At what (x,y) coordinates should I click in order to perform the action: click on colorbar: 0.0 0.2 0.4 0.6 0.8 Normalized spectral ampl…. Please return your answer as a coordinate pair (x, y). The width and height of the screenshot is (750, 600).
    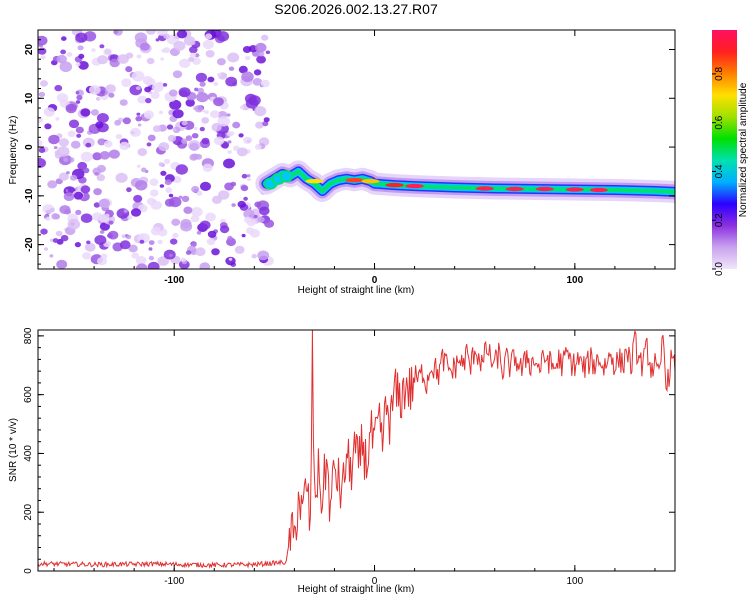
    Looking at the image, I should click on (730, 153).